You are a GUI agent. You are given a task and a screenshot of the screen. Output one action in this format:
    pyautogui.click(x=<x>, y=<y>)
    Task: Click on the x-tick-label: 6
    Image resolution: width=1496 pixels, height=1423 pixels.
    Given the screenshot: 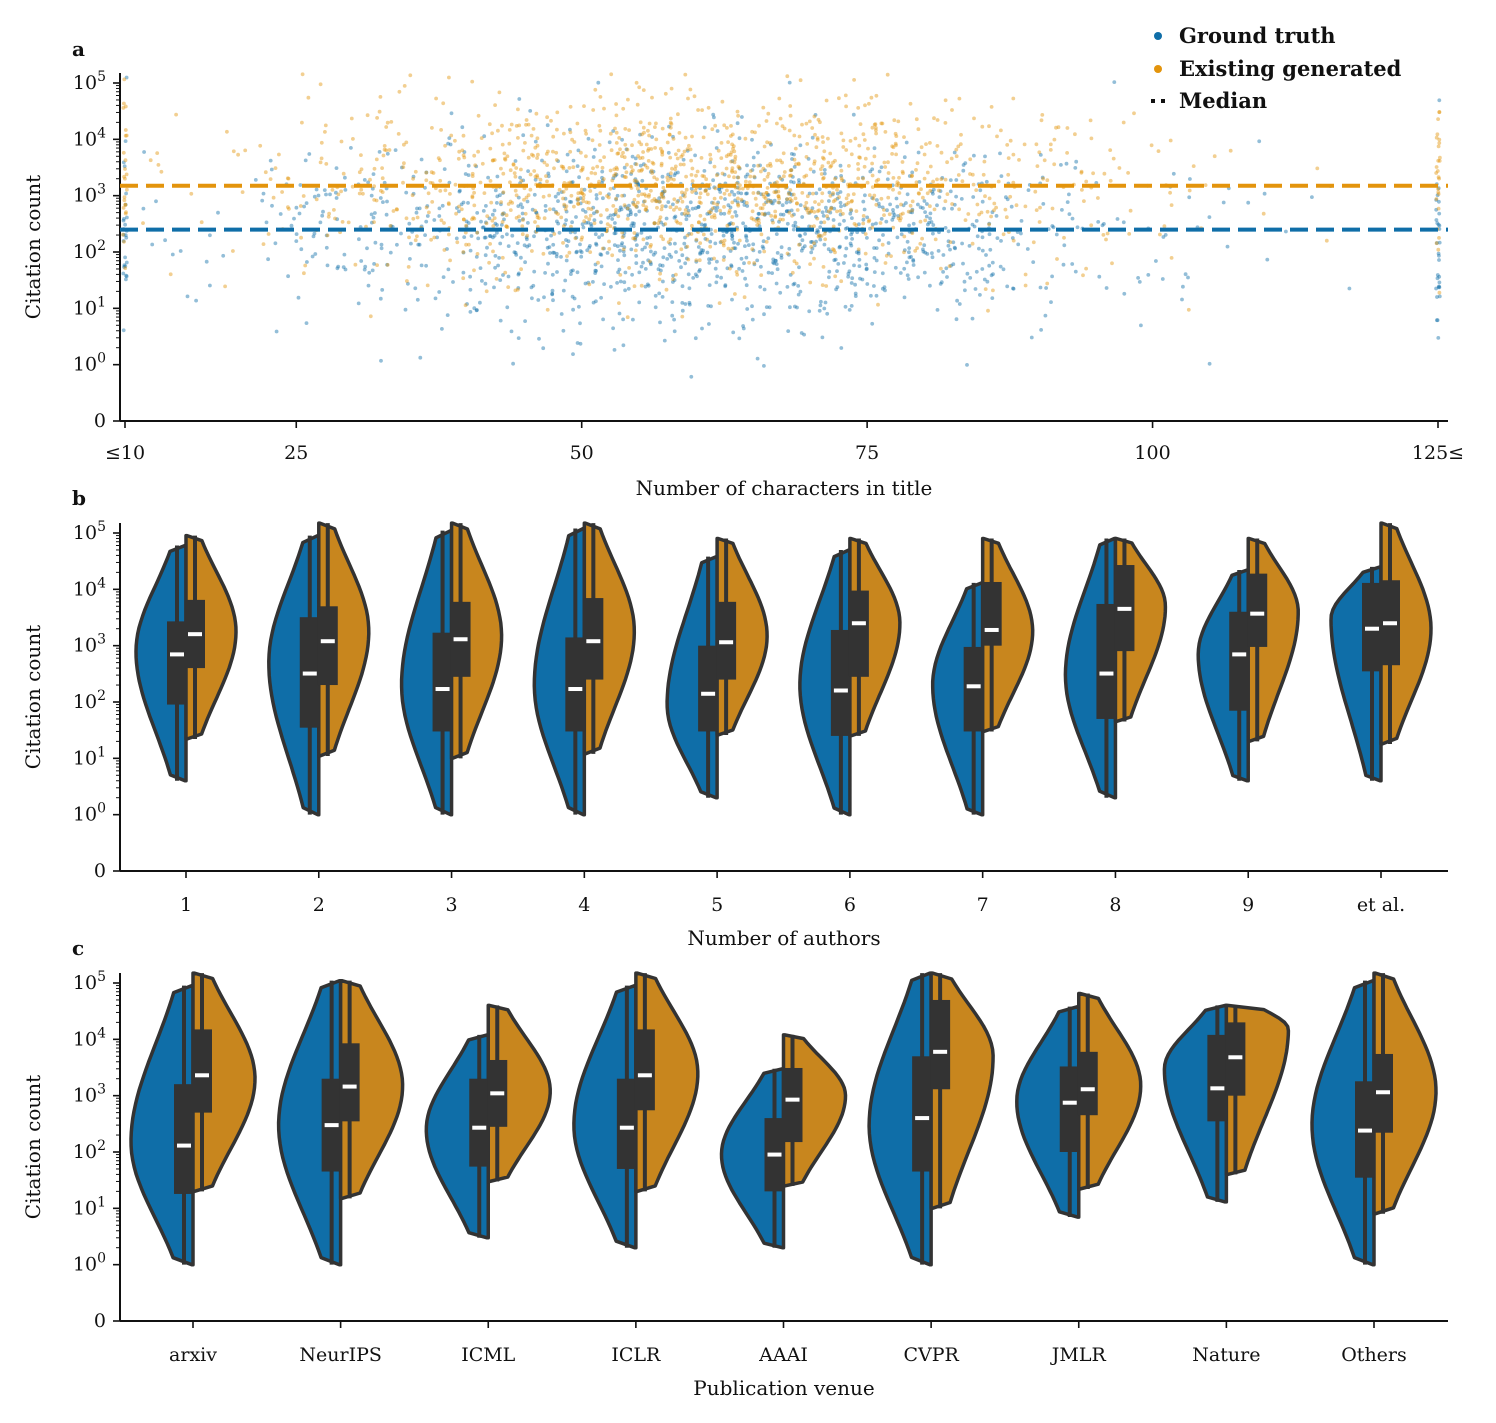 What is the action you would take?
    pyautogui.click(x=850, y=905)
    